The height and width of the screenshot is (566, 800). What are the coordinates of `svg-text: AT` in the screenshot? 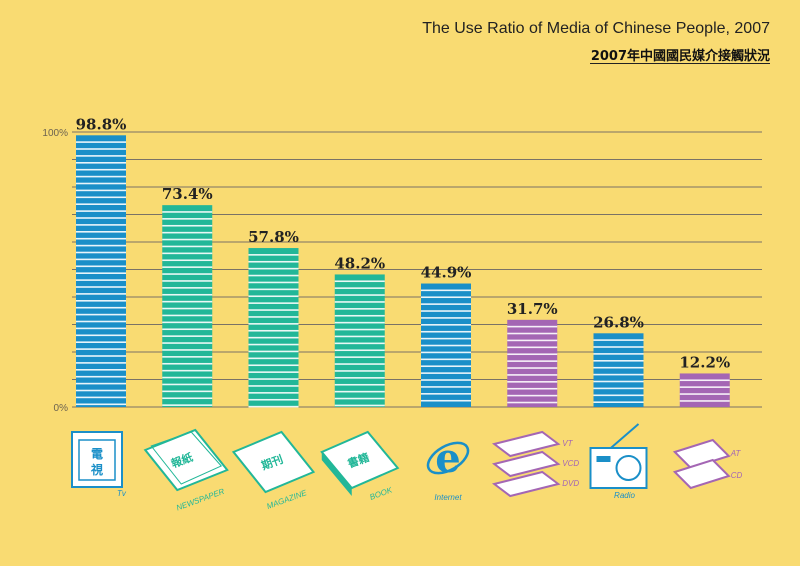 It's located at (736, 453).